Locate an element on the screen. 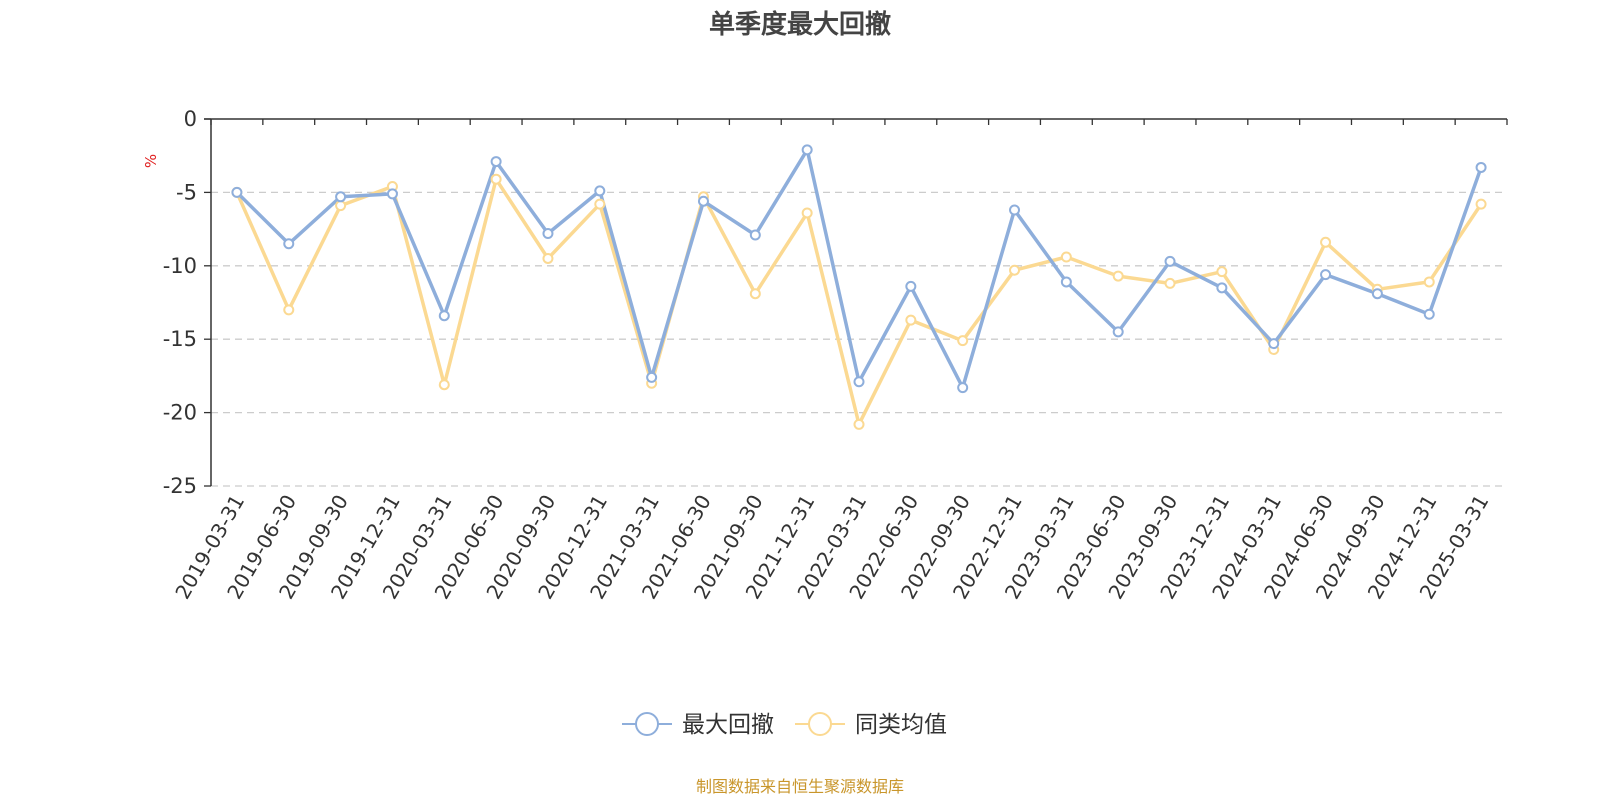 Image resolution: width=1600 pixels, height=800 pixels. legend-label: 同类均值 is located at coordinates (901, 725).